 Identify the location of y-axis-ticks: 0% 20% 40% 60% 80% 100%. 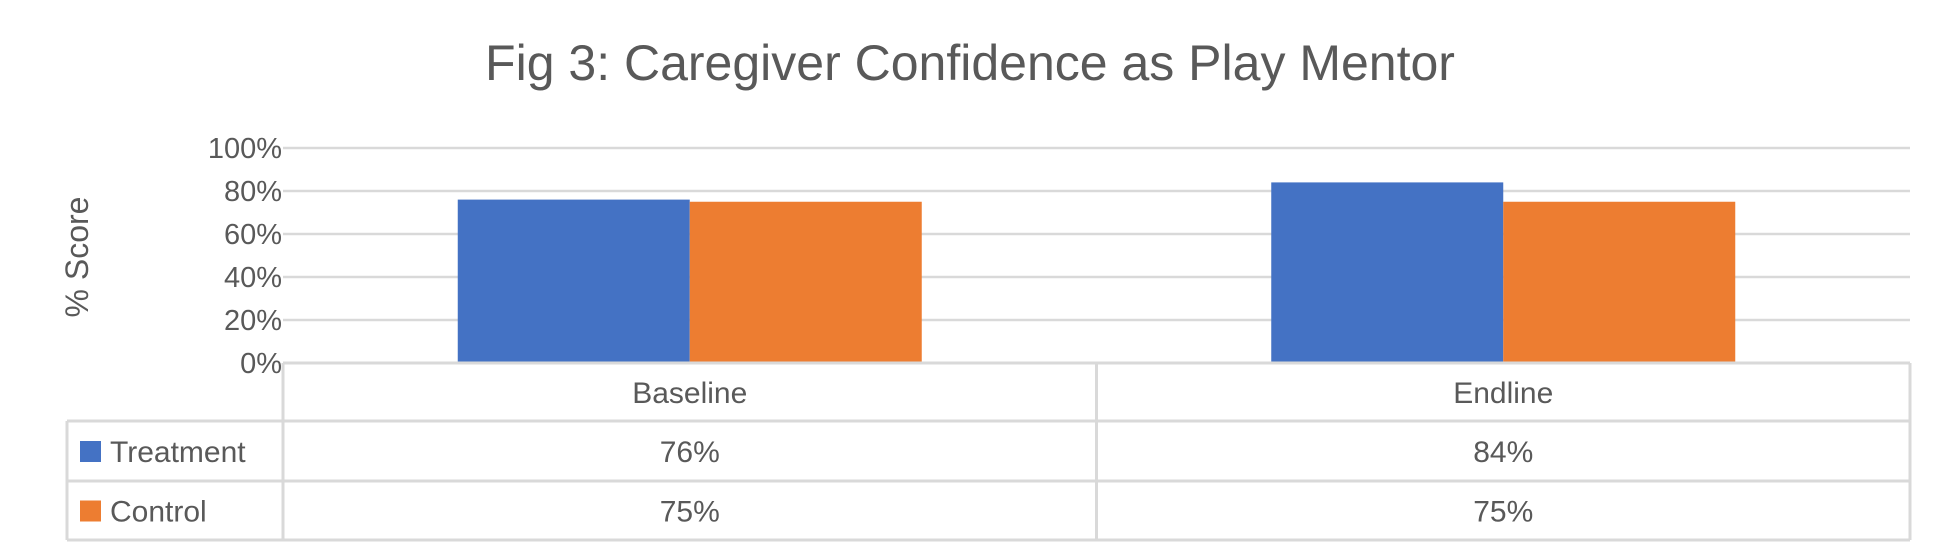
(245, 256).